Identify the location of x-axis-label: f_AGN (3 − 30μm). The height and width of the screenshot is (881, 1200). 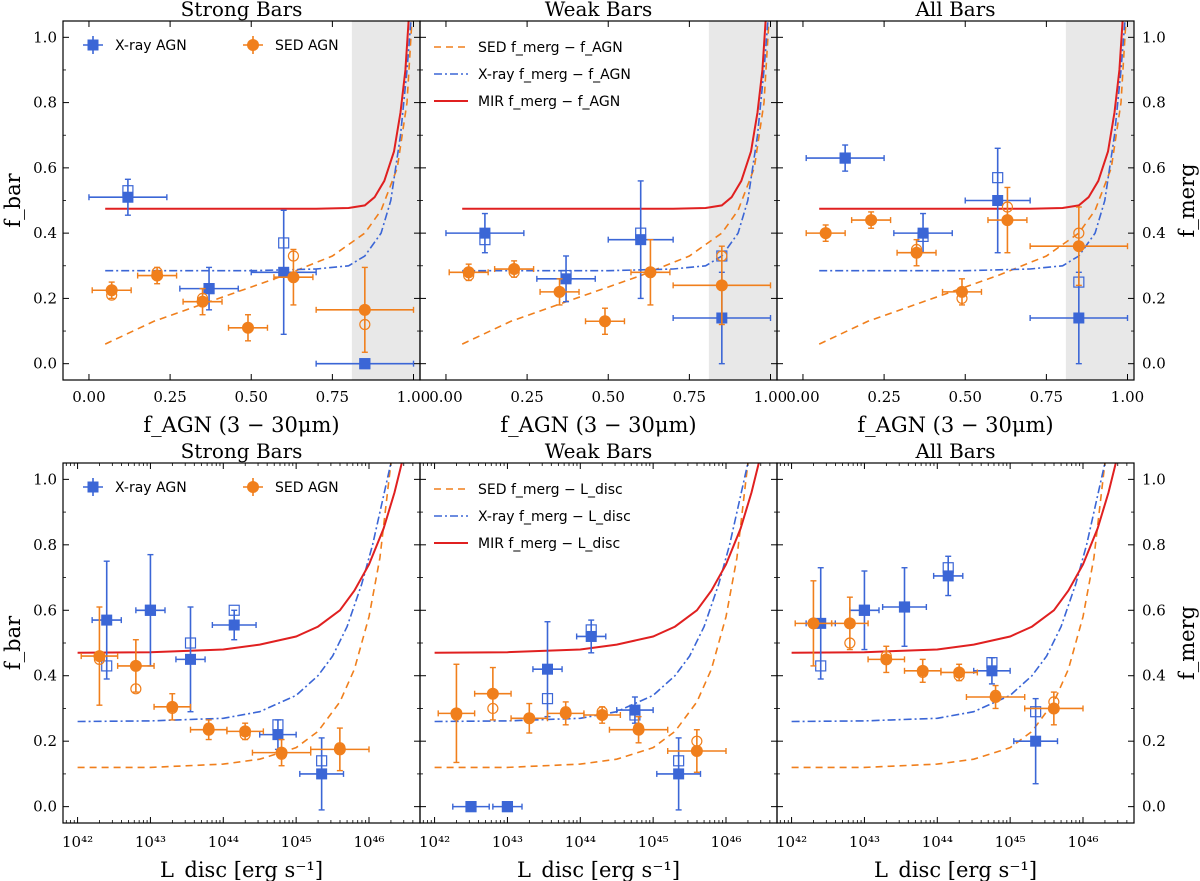
(598, 425).